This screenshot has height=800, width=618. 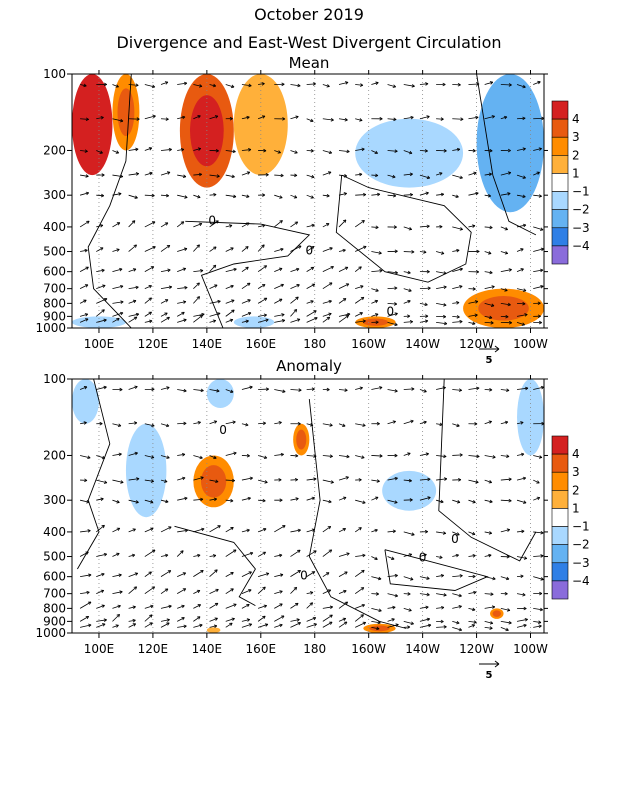 What do you see at coordinates (314, 344) in the screenshot?
I see `x-tick-label-180: 180` at bounding box center [314, 344].